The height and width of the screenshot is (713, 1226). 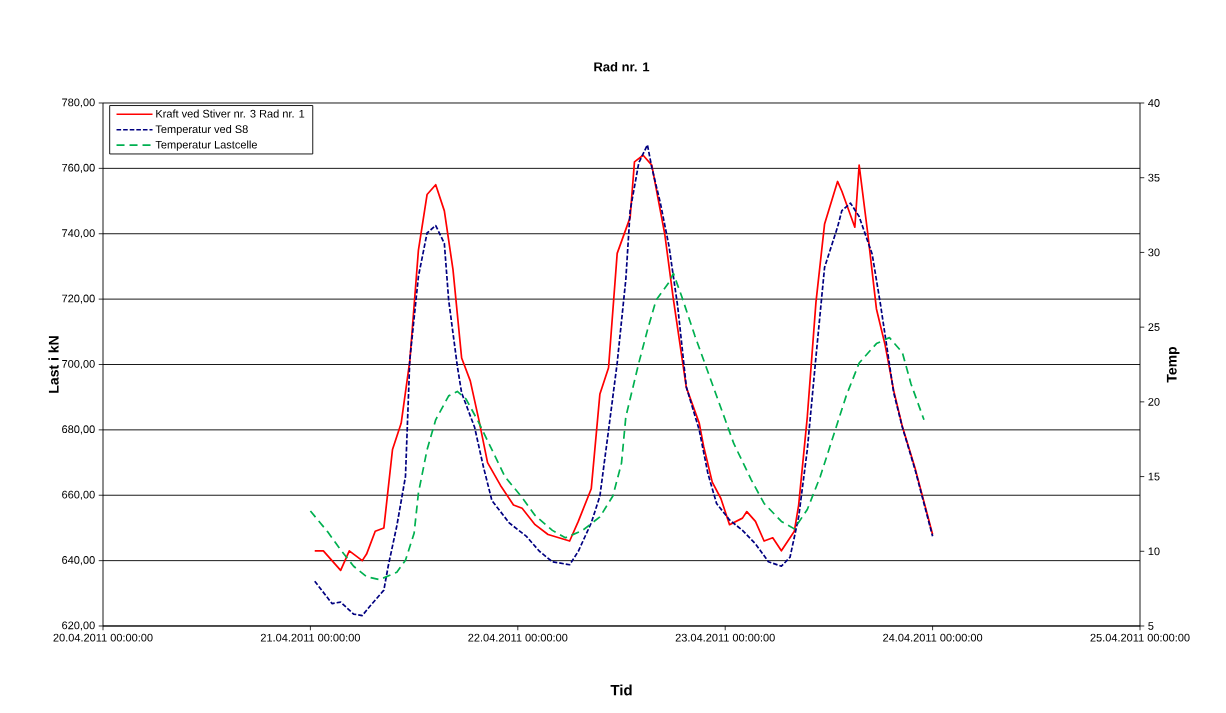 I want to click on y2-tick-label: 40, so click(x=1154, y=103).